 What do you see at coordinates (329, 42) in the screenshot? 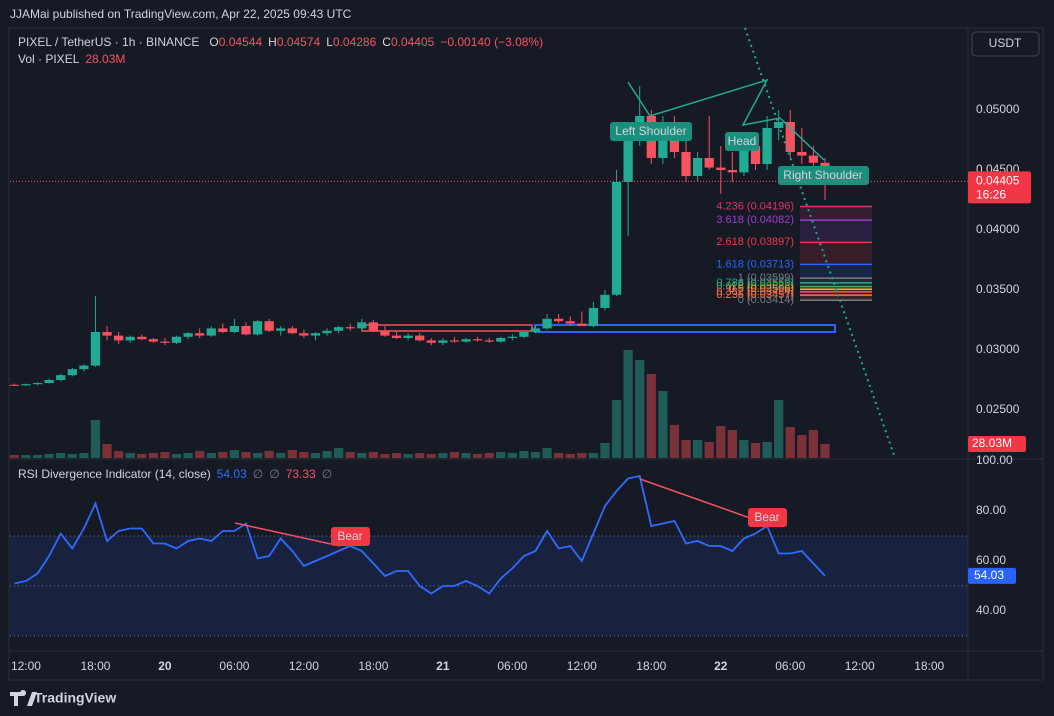
I see `ohlc-key: L` at bounding box center [329, 42].